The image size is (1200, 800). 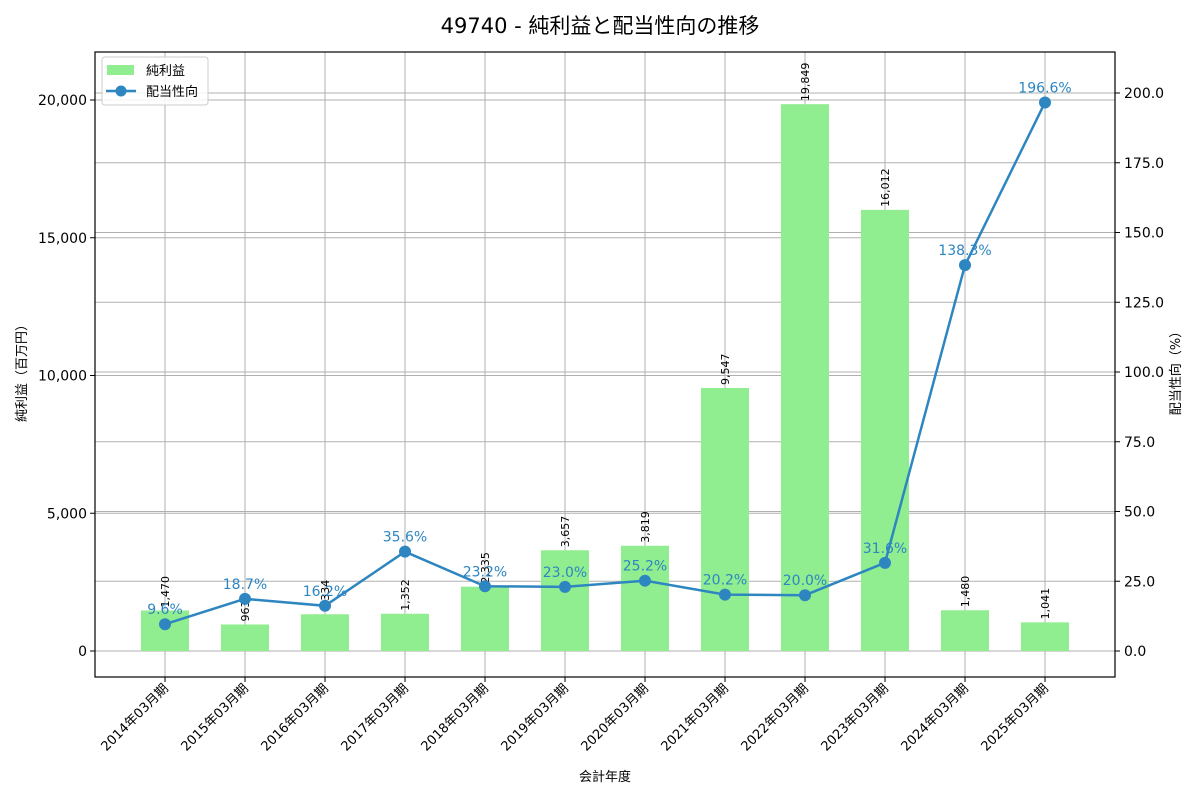 What do you see at coordinates (695, 717) in the screenshot?
I see `x-tick-label: 2021年03月期` at bounding box center [695, 717].